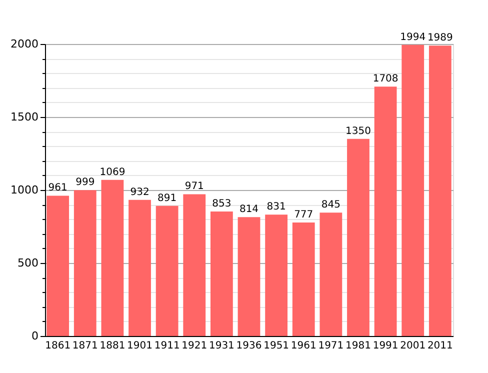  Describe the element at coordinates (24, 44) in the screenshot. I see `y-tick-label: 2000` at that location.